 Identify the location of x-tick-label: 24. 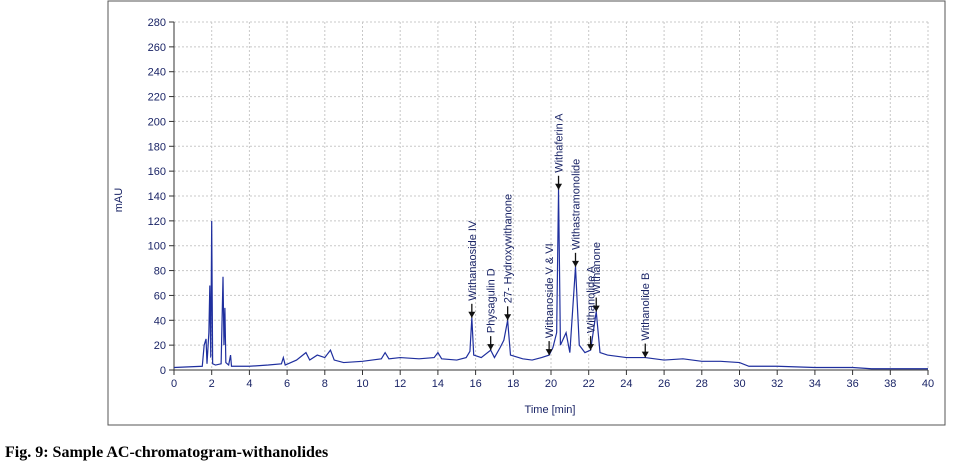
(626, 384).